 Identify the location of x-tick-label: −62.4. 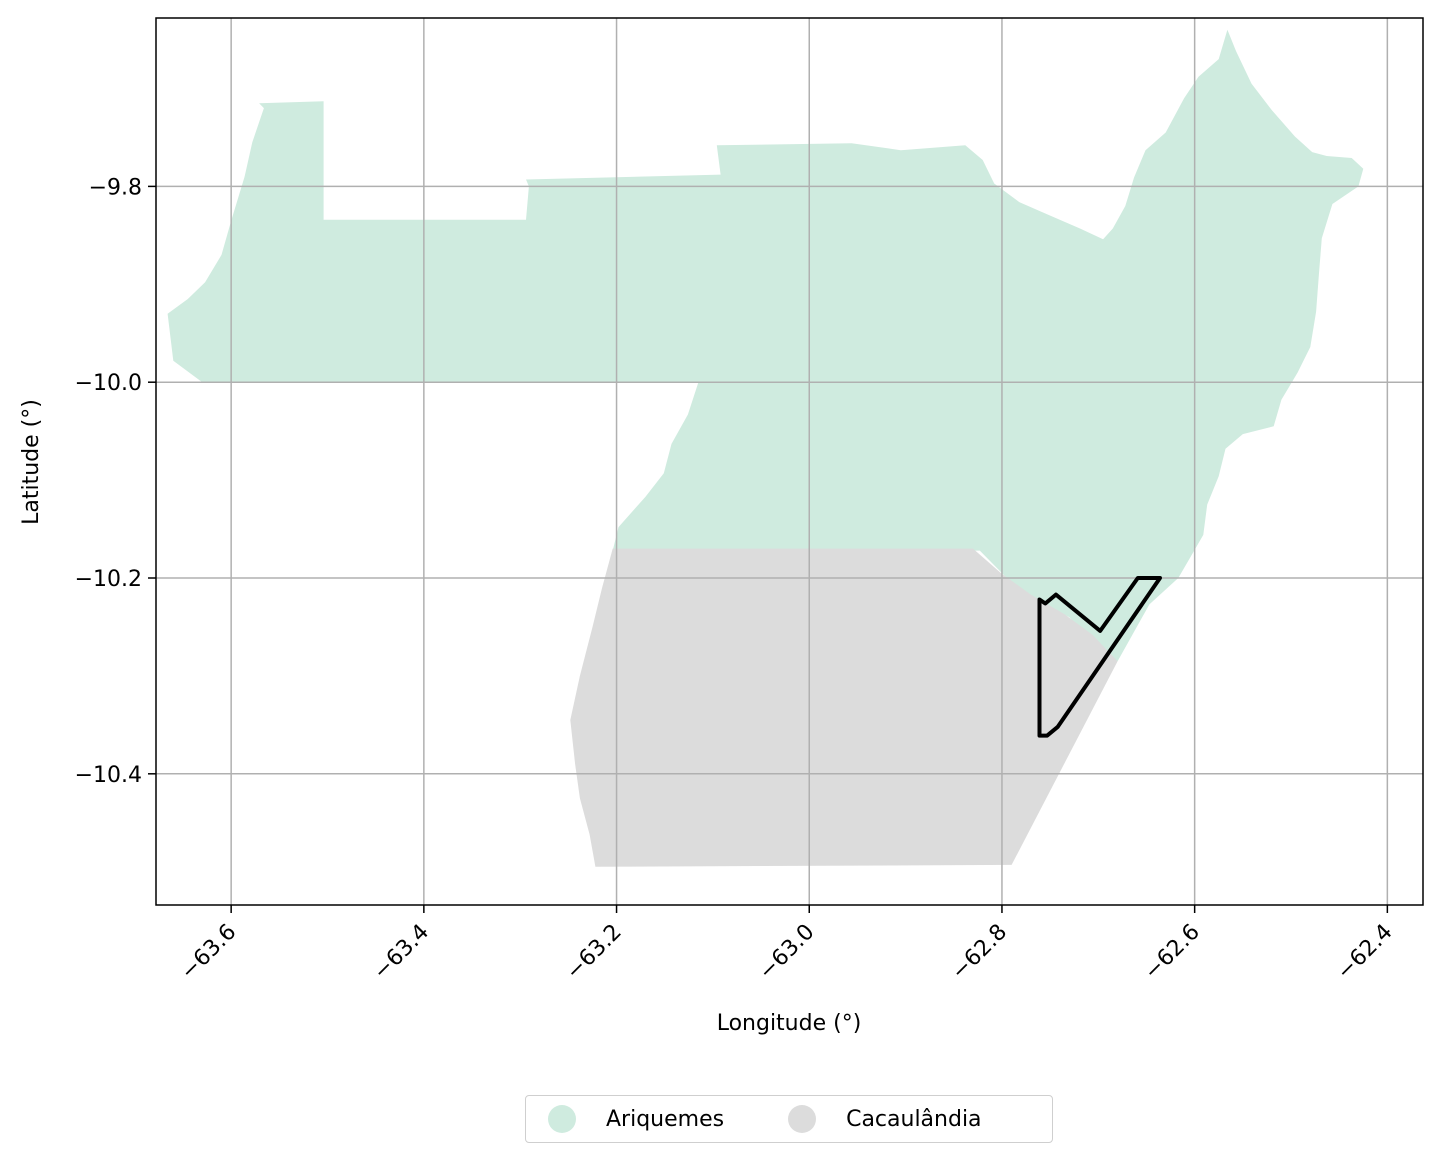
(1364, 952).